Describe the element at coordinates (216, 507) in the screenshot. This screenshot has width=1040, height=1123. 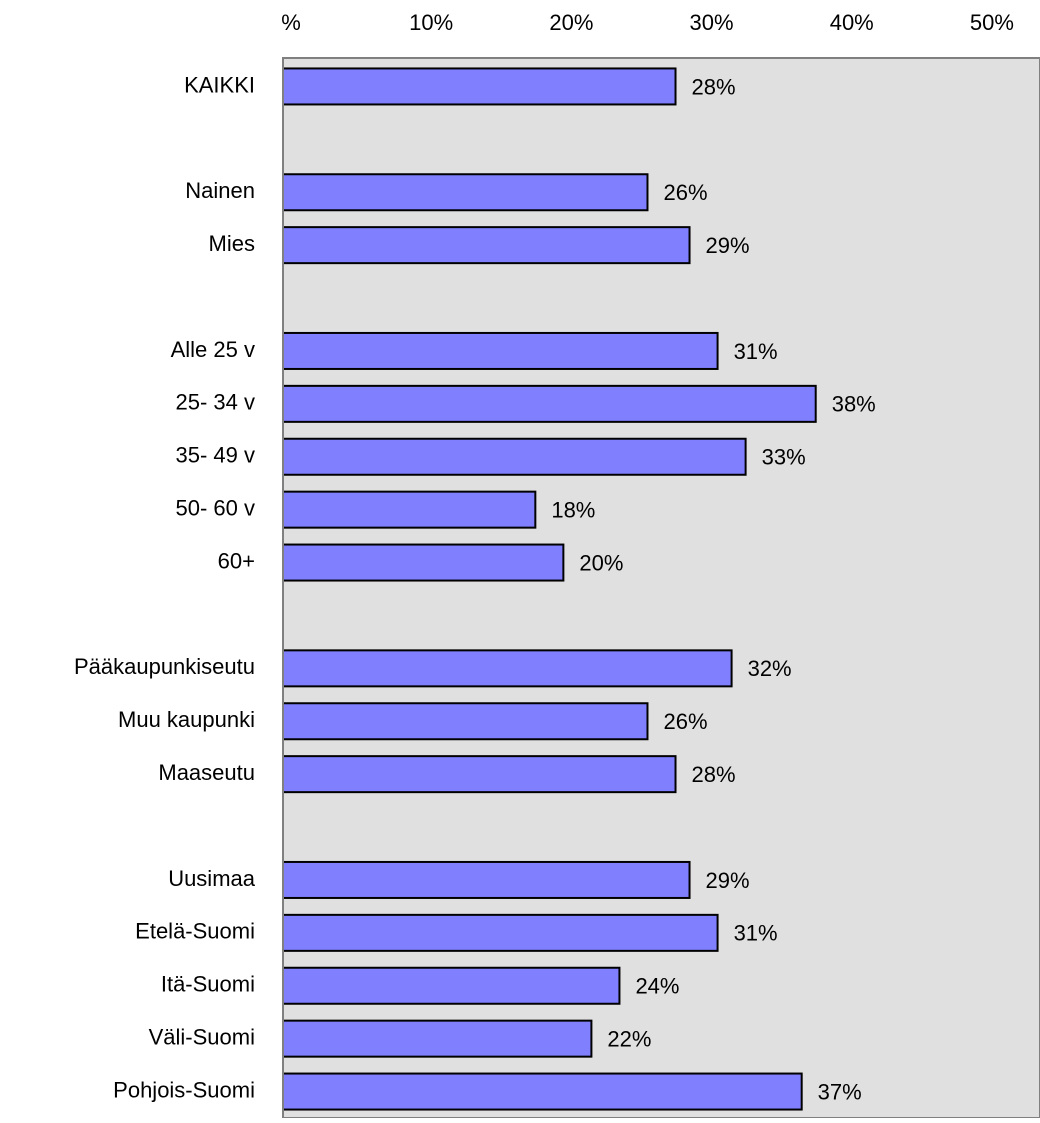
I see `y-tick-label: 50- 60 v` at that location.